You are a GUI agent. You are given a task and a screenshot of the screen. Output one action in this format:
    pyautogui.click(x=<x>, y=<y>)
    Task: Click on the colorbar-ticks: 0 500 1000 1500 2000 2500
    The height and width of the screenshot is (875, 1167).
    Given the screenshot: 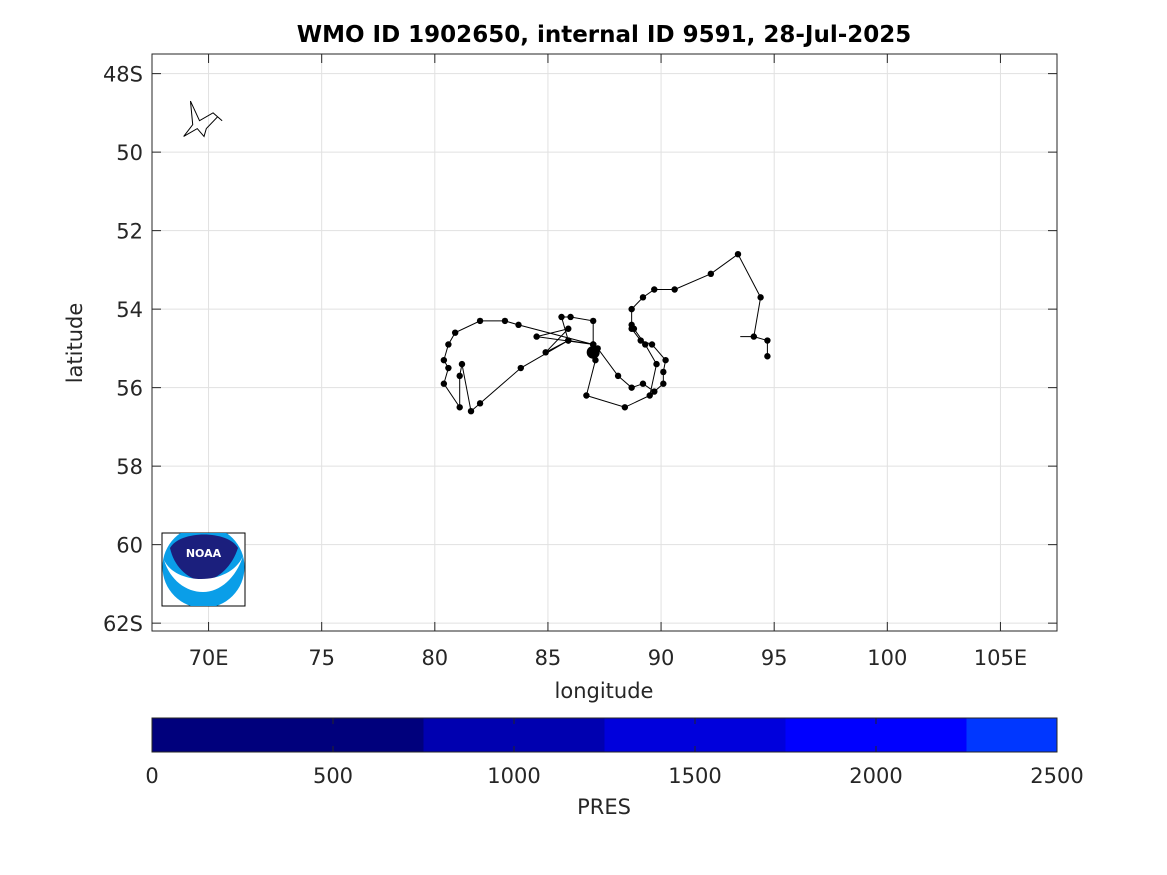 What is the action you would take?
    pyautogui.click(x=614, y=753)
    